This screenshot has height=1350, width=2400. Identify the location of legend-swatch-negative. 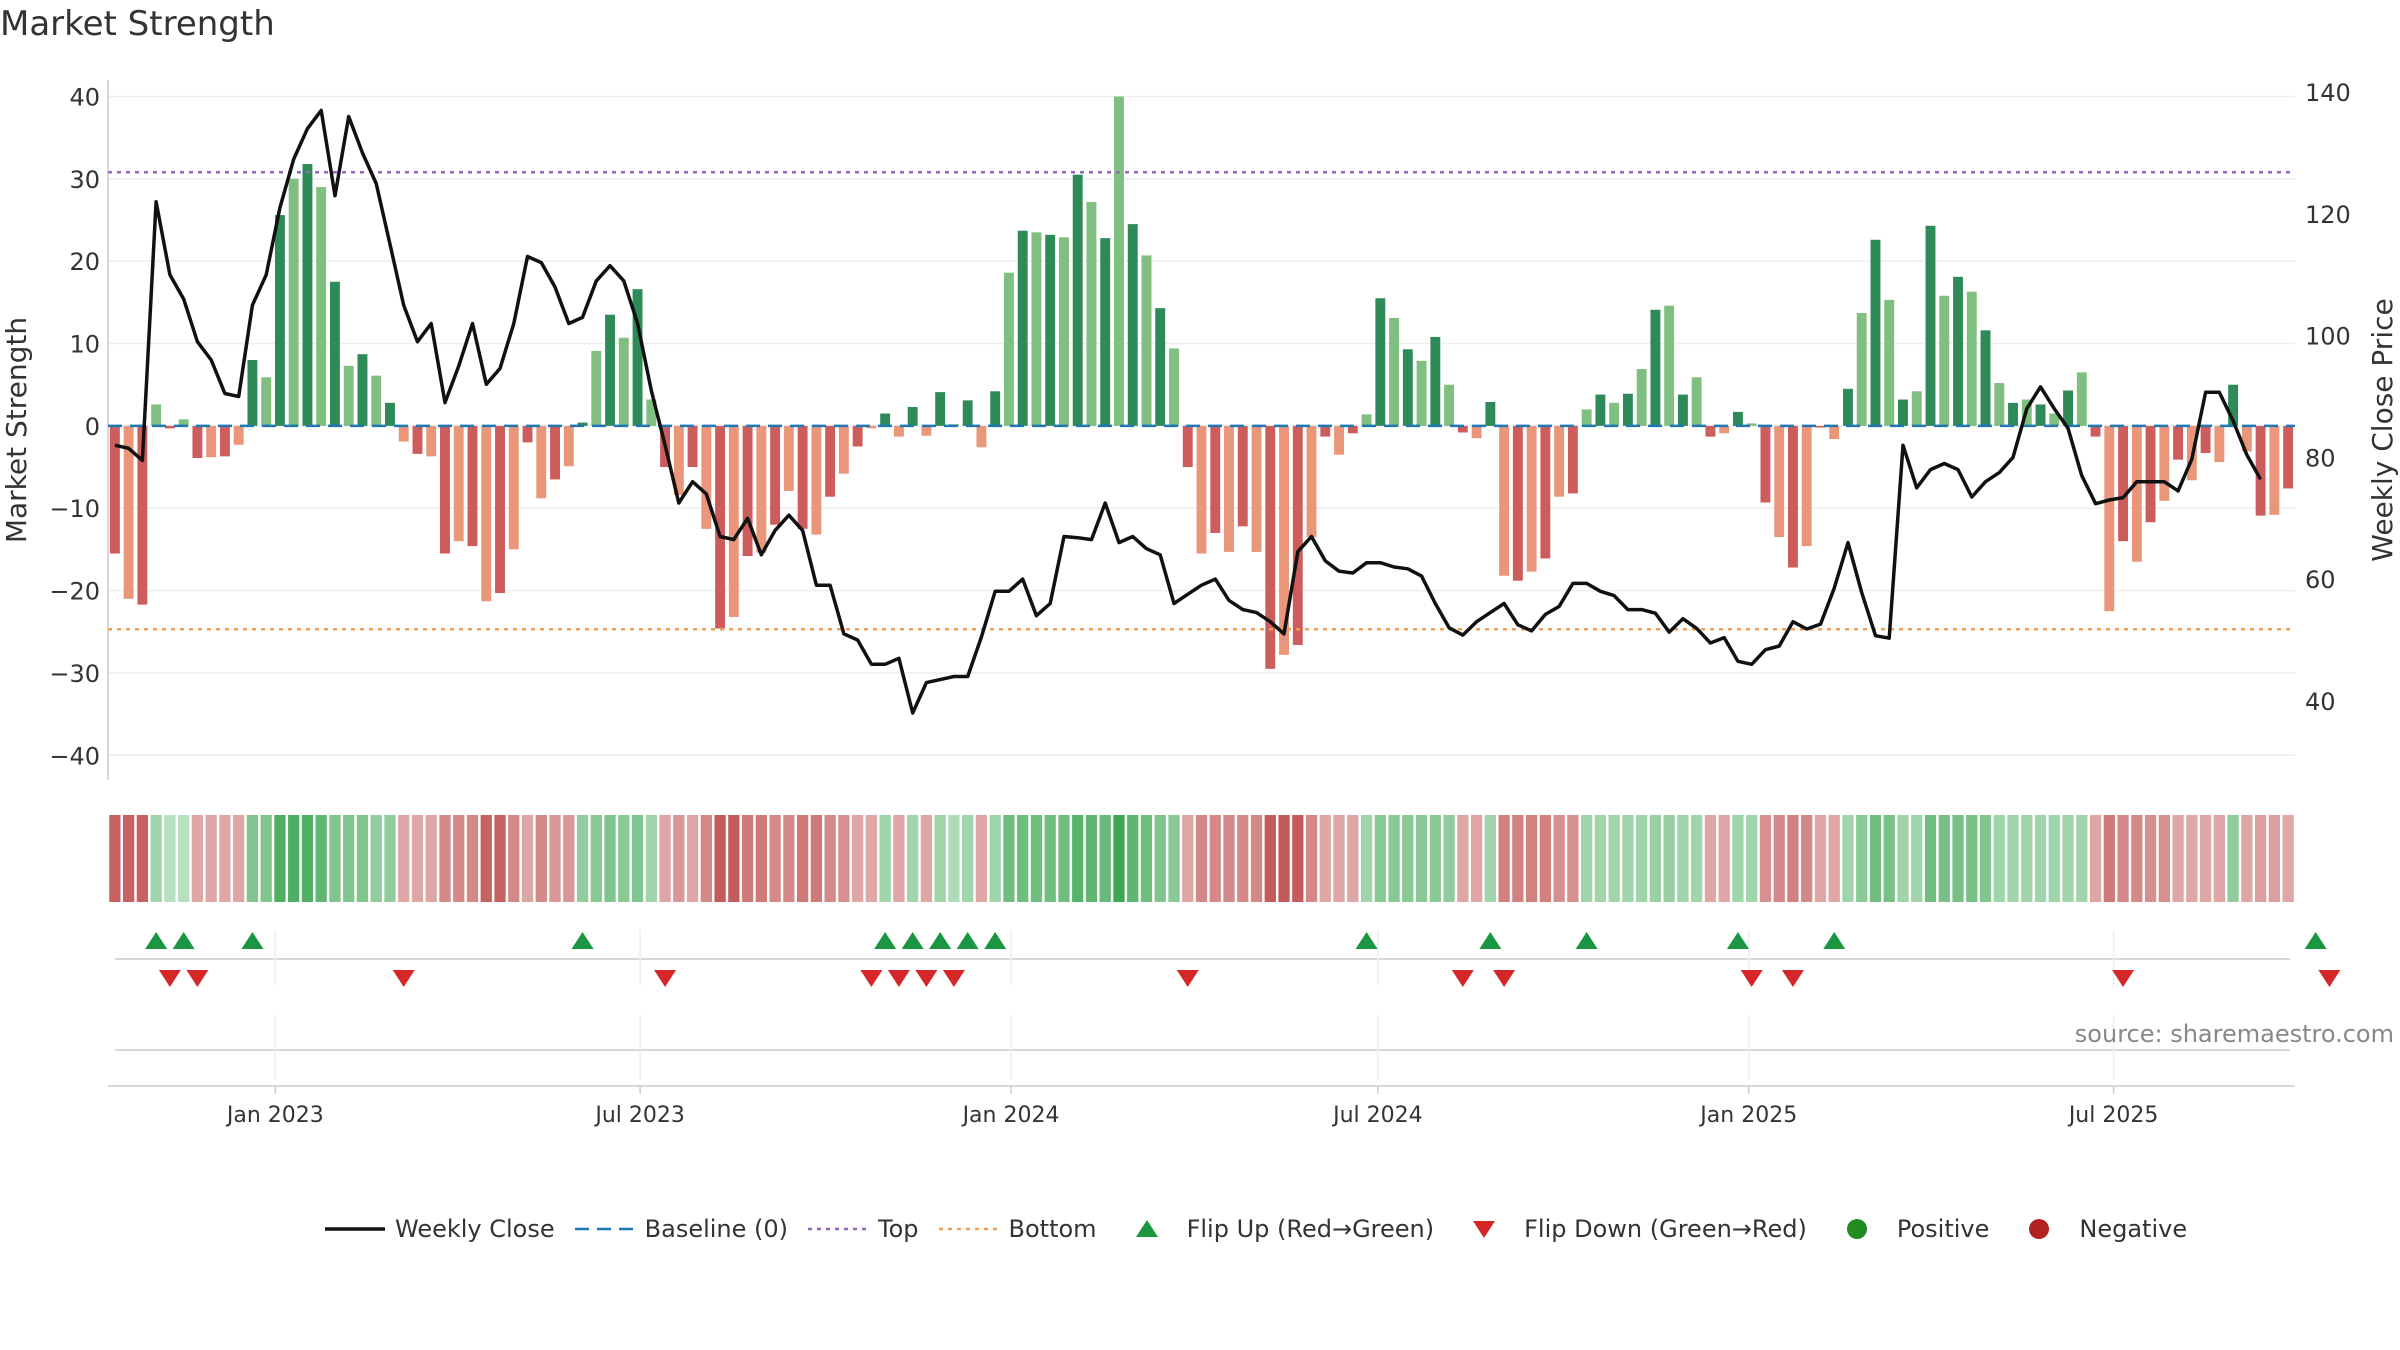
(2039, 1229).